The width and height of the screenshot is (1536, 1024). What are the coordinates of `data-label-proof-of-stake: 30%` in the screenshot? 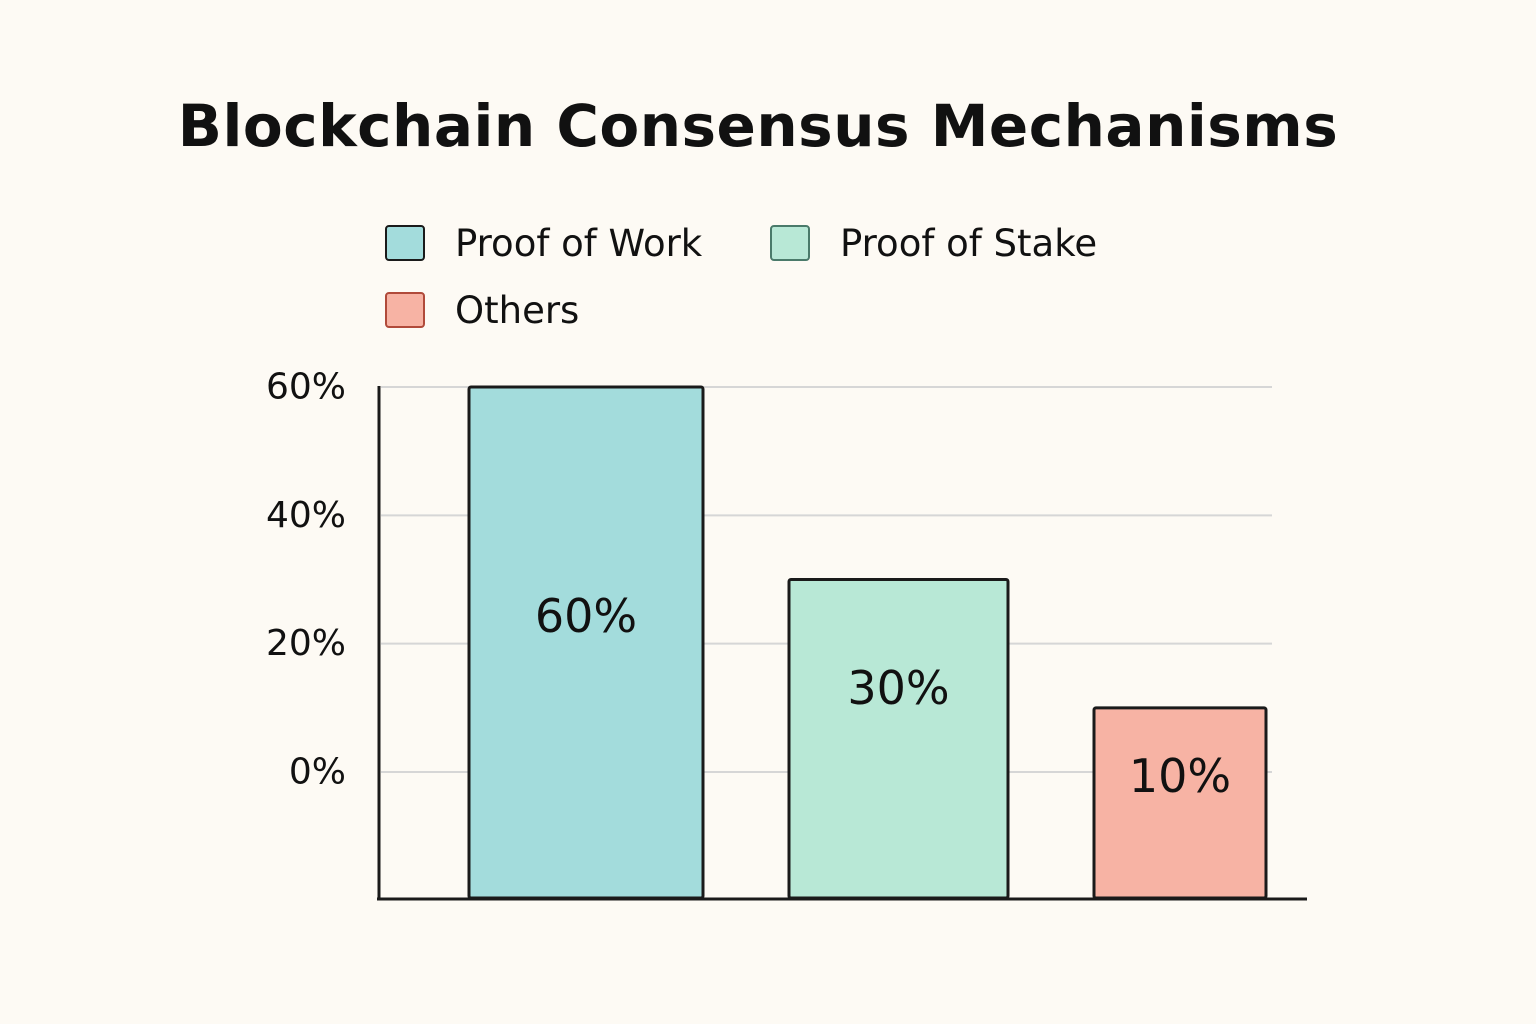 It's located at (898, 688).